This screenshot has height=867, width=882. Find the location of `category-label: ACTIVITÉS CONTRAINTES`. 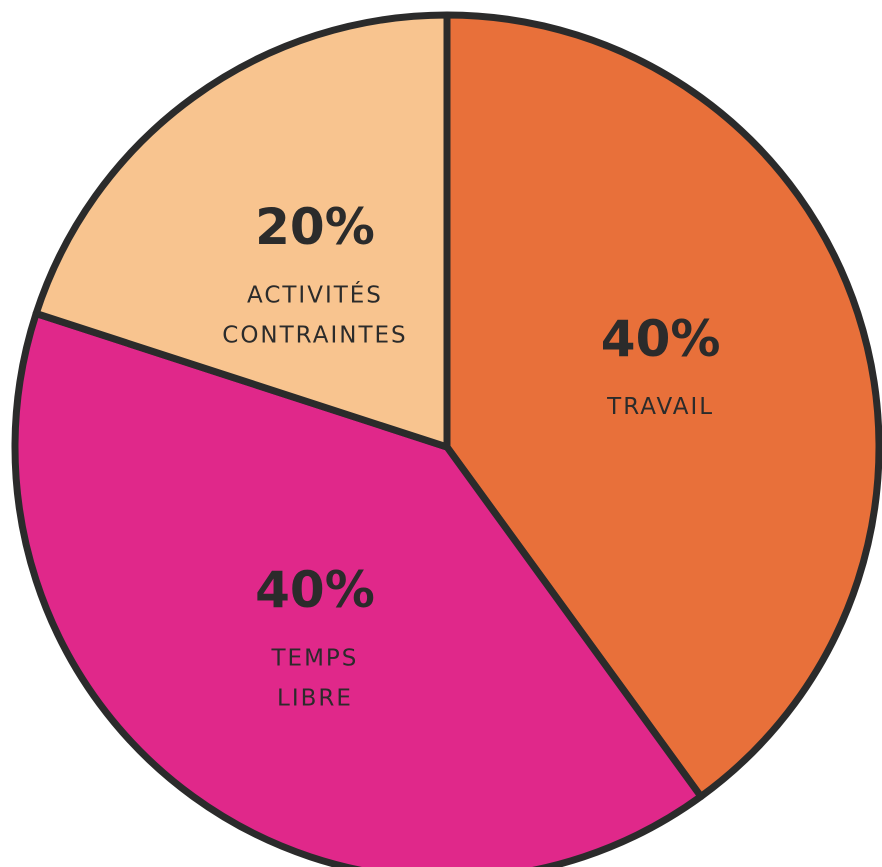

category-label: ACTIVITÉS CONTRAINTES is located at coordinates (314, 314).